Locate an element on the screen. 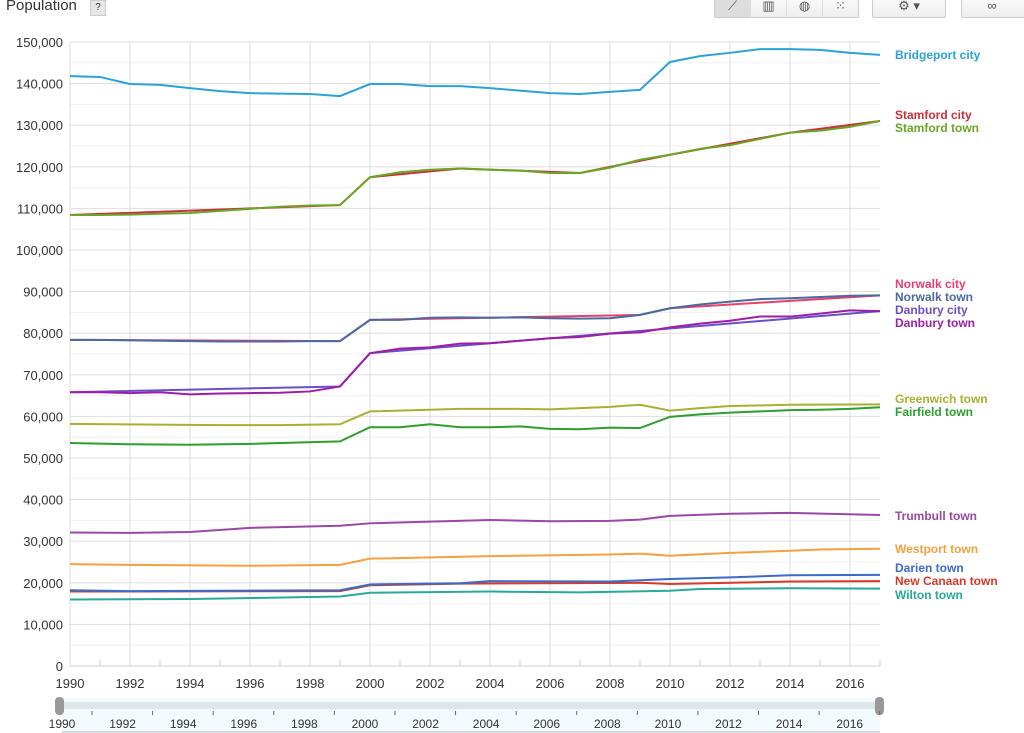 The width and height of the screenshot is (1024, 733). series-label: Norwalk city is located at coordinates (930, 284).